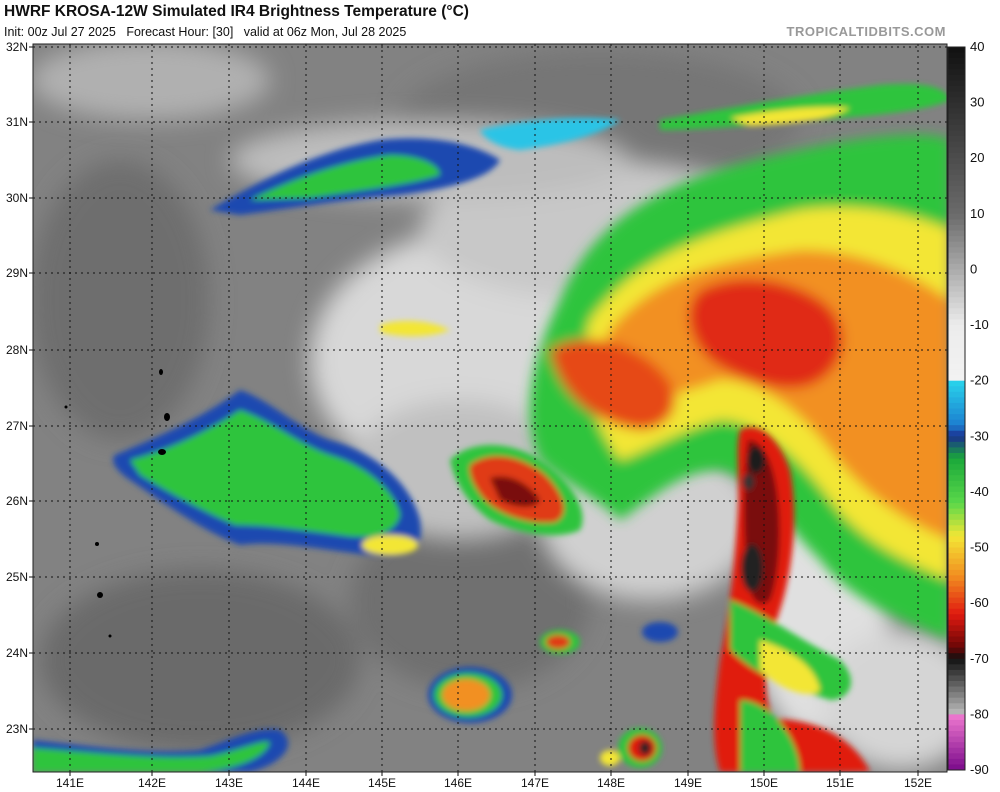 The image size is (1000, 792). What do you see at coordinates (979, 602) in the screenshot?
I see `colorbar-tick-label: -60` at bounding box center [979, 602].